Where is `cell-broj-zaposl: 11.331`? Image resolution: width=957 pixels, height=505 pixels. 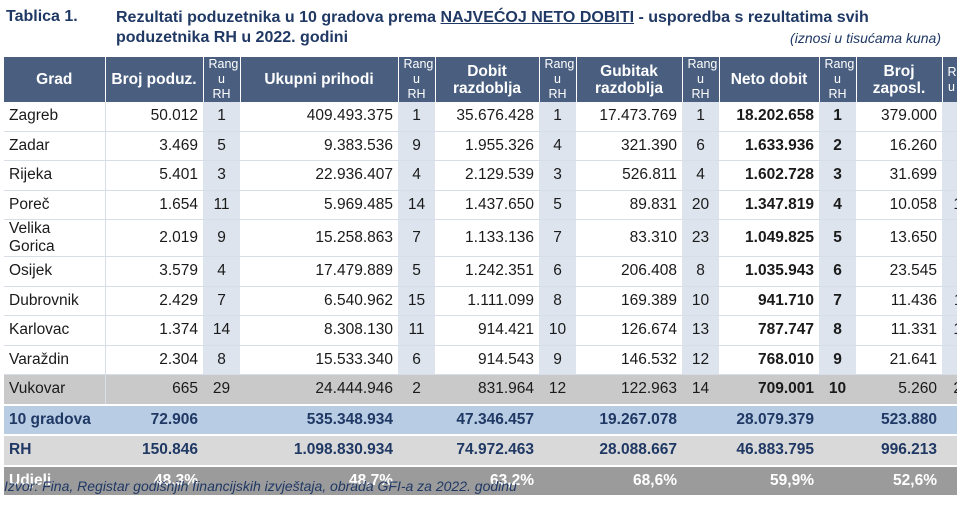 cell-broj-zaposl: 11.331 is located at coordinates (899, 330).